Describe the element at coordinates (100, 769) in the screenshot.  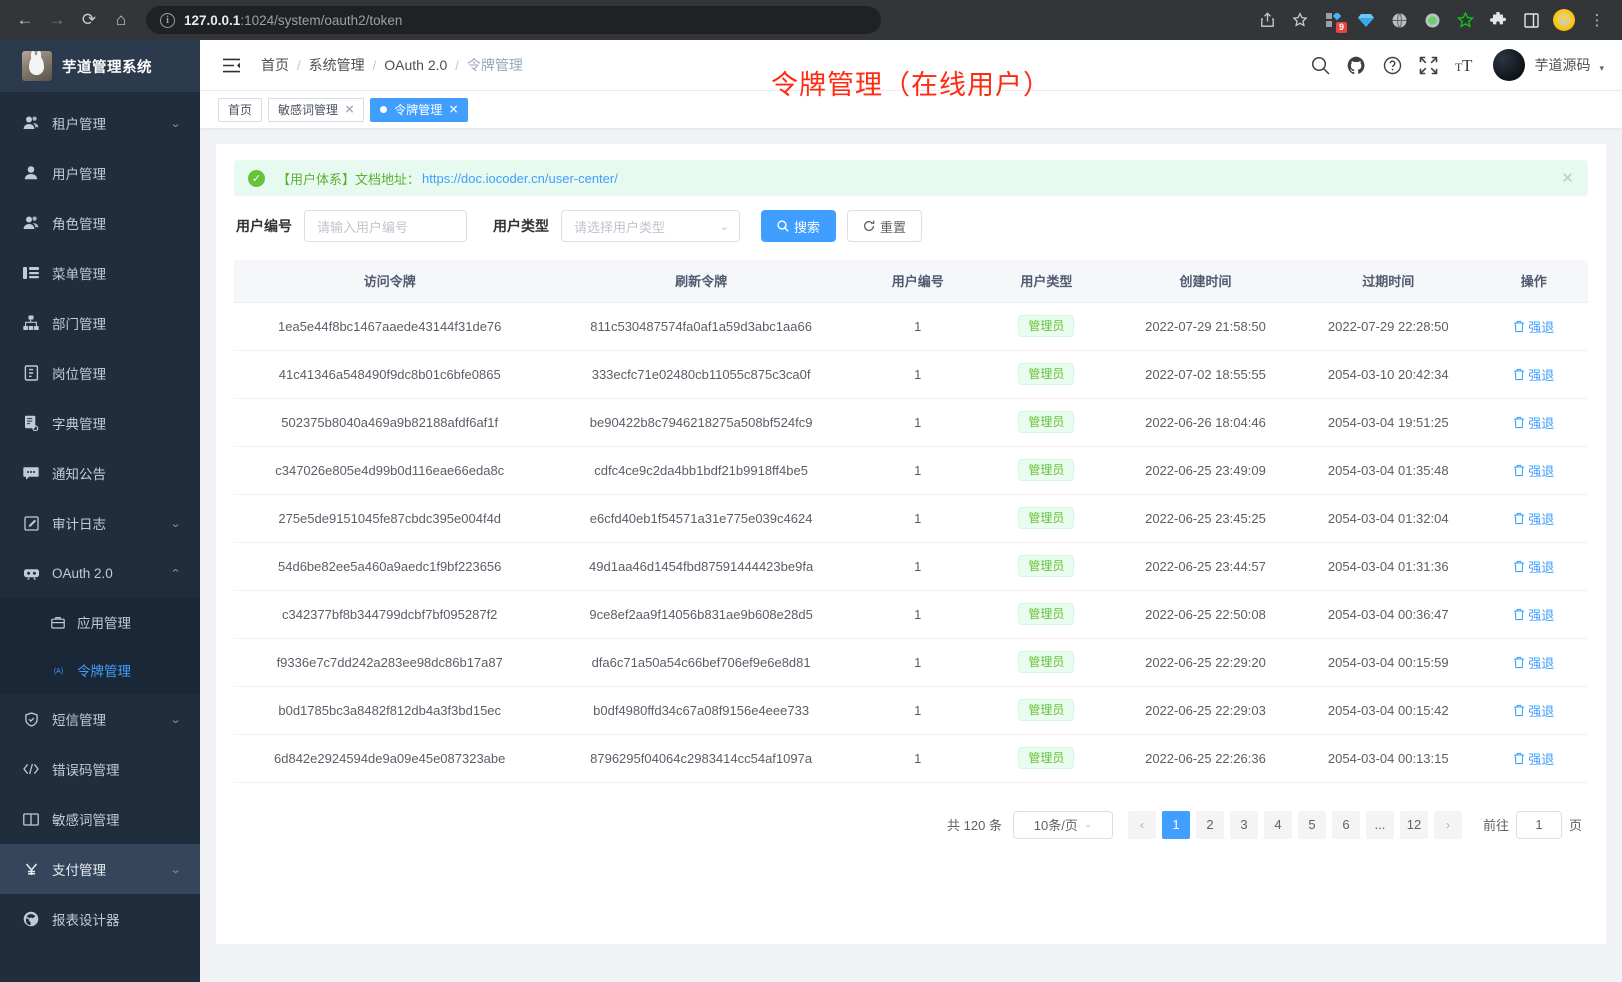
I see `sidebar-item-error-code: 错误码管理` at that location.